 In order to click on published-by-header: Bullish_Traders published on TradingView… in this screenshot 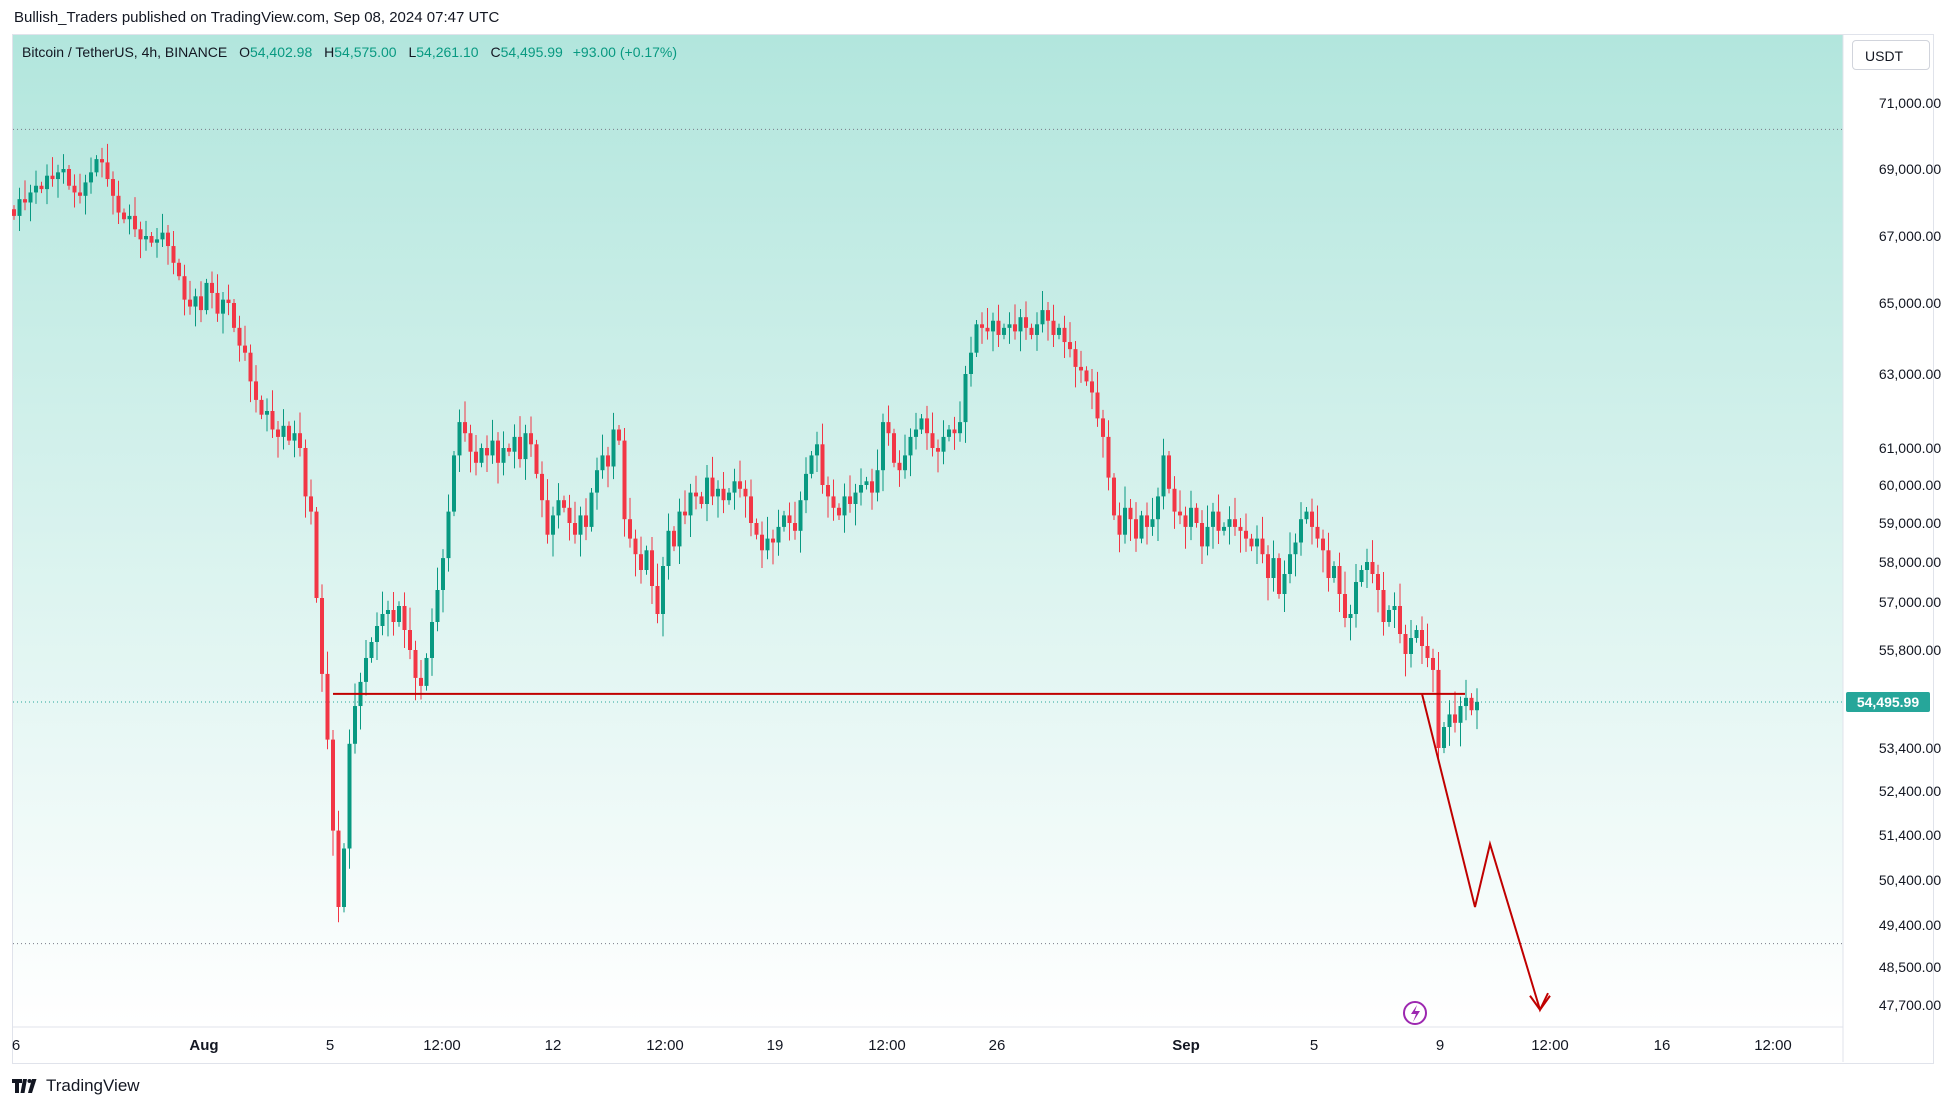, I will do `click(973, 18)`.